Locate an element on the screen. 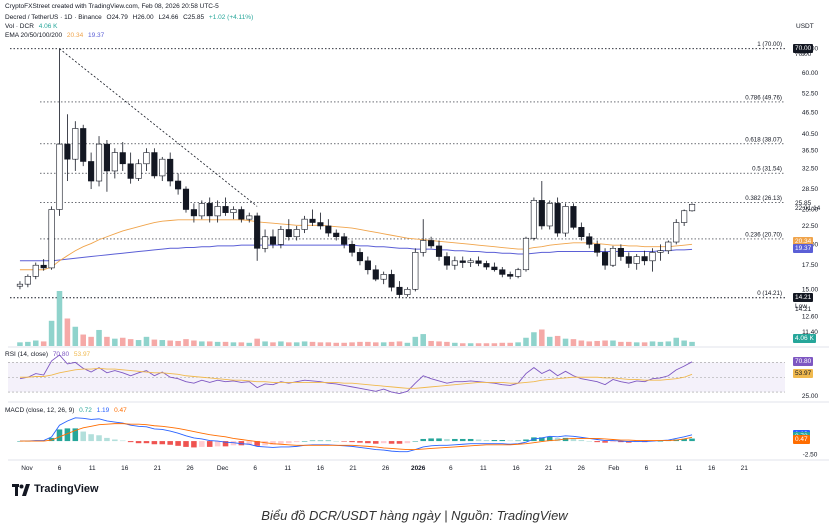 The height and width of the screenshot is (527, 829). price-axis-tick: 25.00 is located at coordinates (810, 210).